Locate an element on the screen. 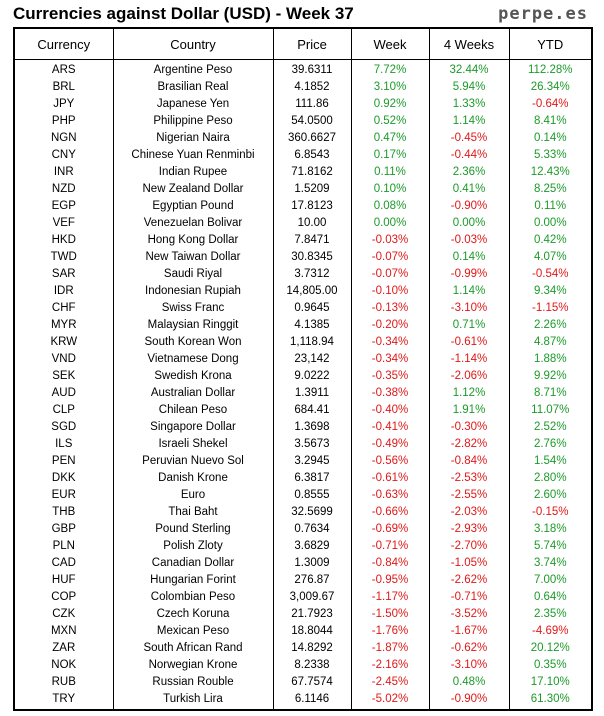 Image resolution: width=604 pixels, height=716 pixels. currency-code: CZK is located at coordinates (64, 614).